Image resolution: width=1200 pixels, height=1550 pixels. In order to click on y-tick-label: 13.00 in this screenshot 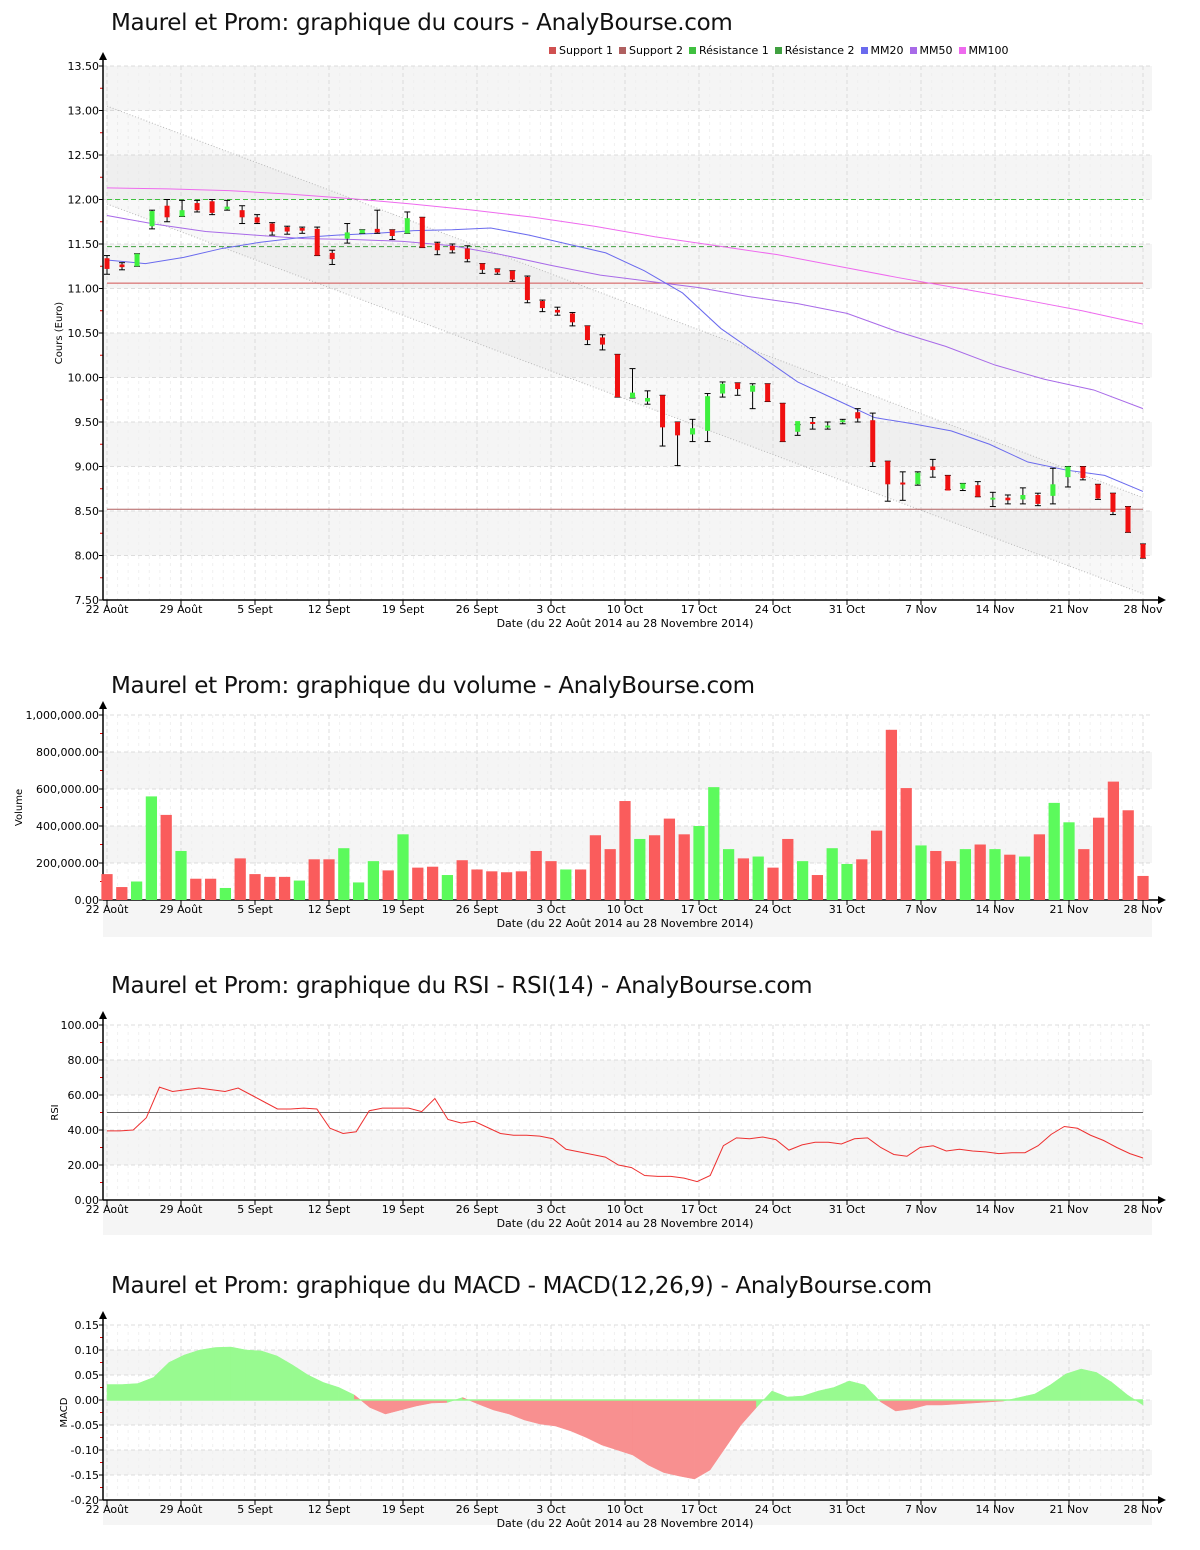, I will do `click(84, 111)`.